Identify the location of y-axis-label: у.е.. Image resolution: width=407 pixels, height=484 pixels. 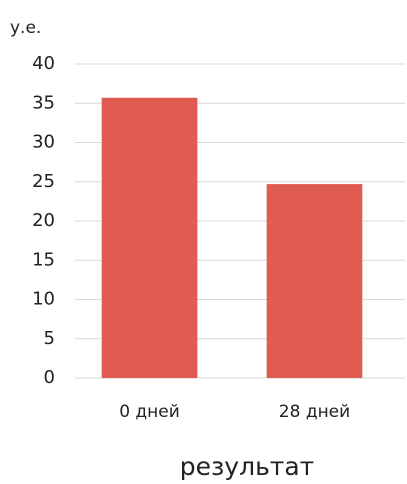
(25, 28).